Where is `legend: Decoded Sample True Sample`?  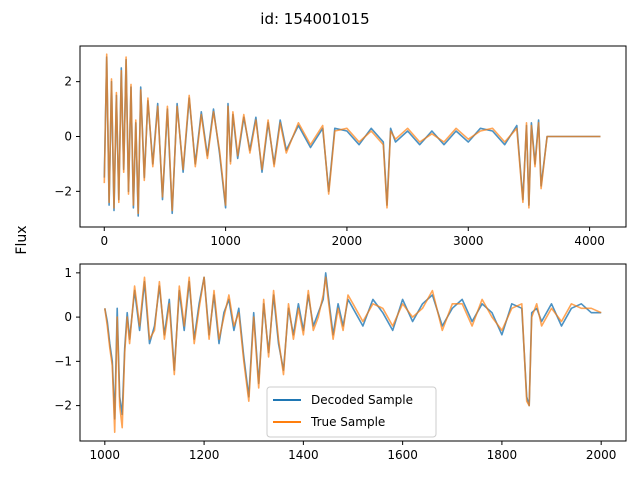
legend: Decoded Sample True Sample is located at coordinates (351, 412).